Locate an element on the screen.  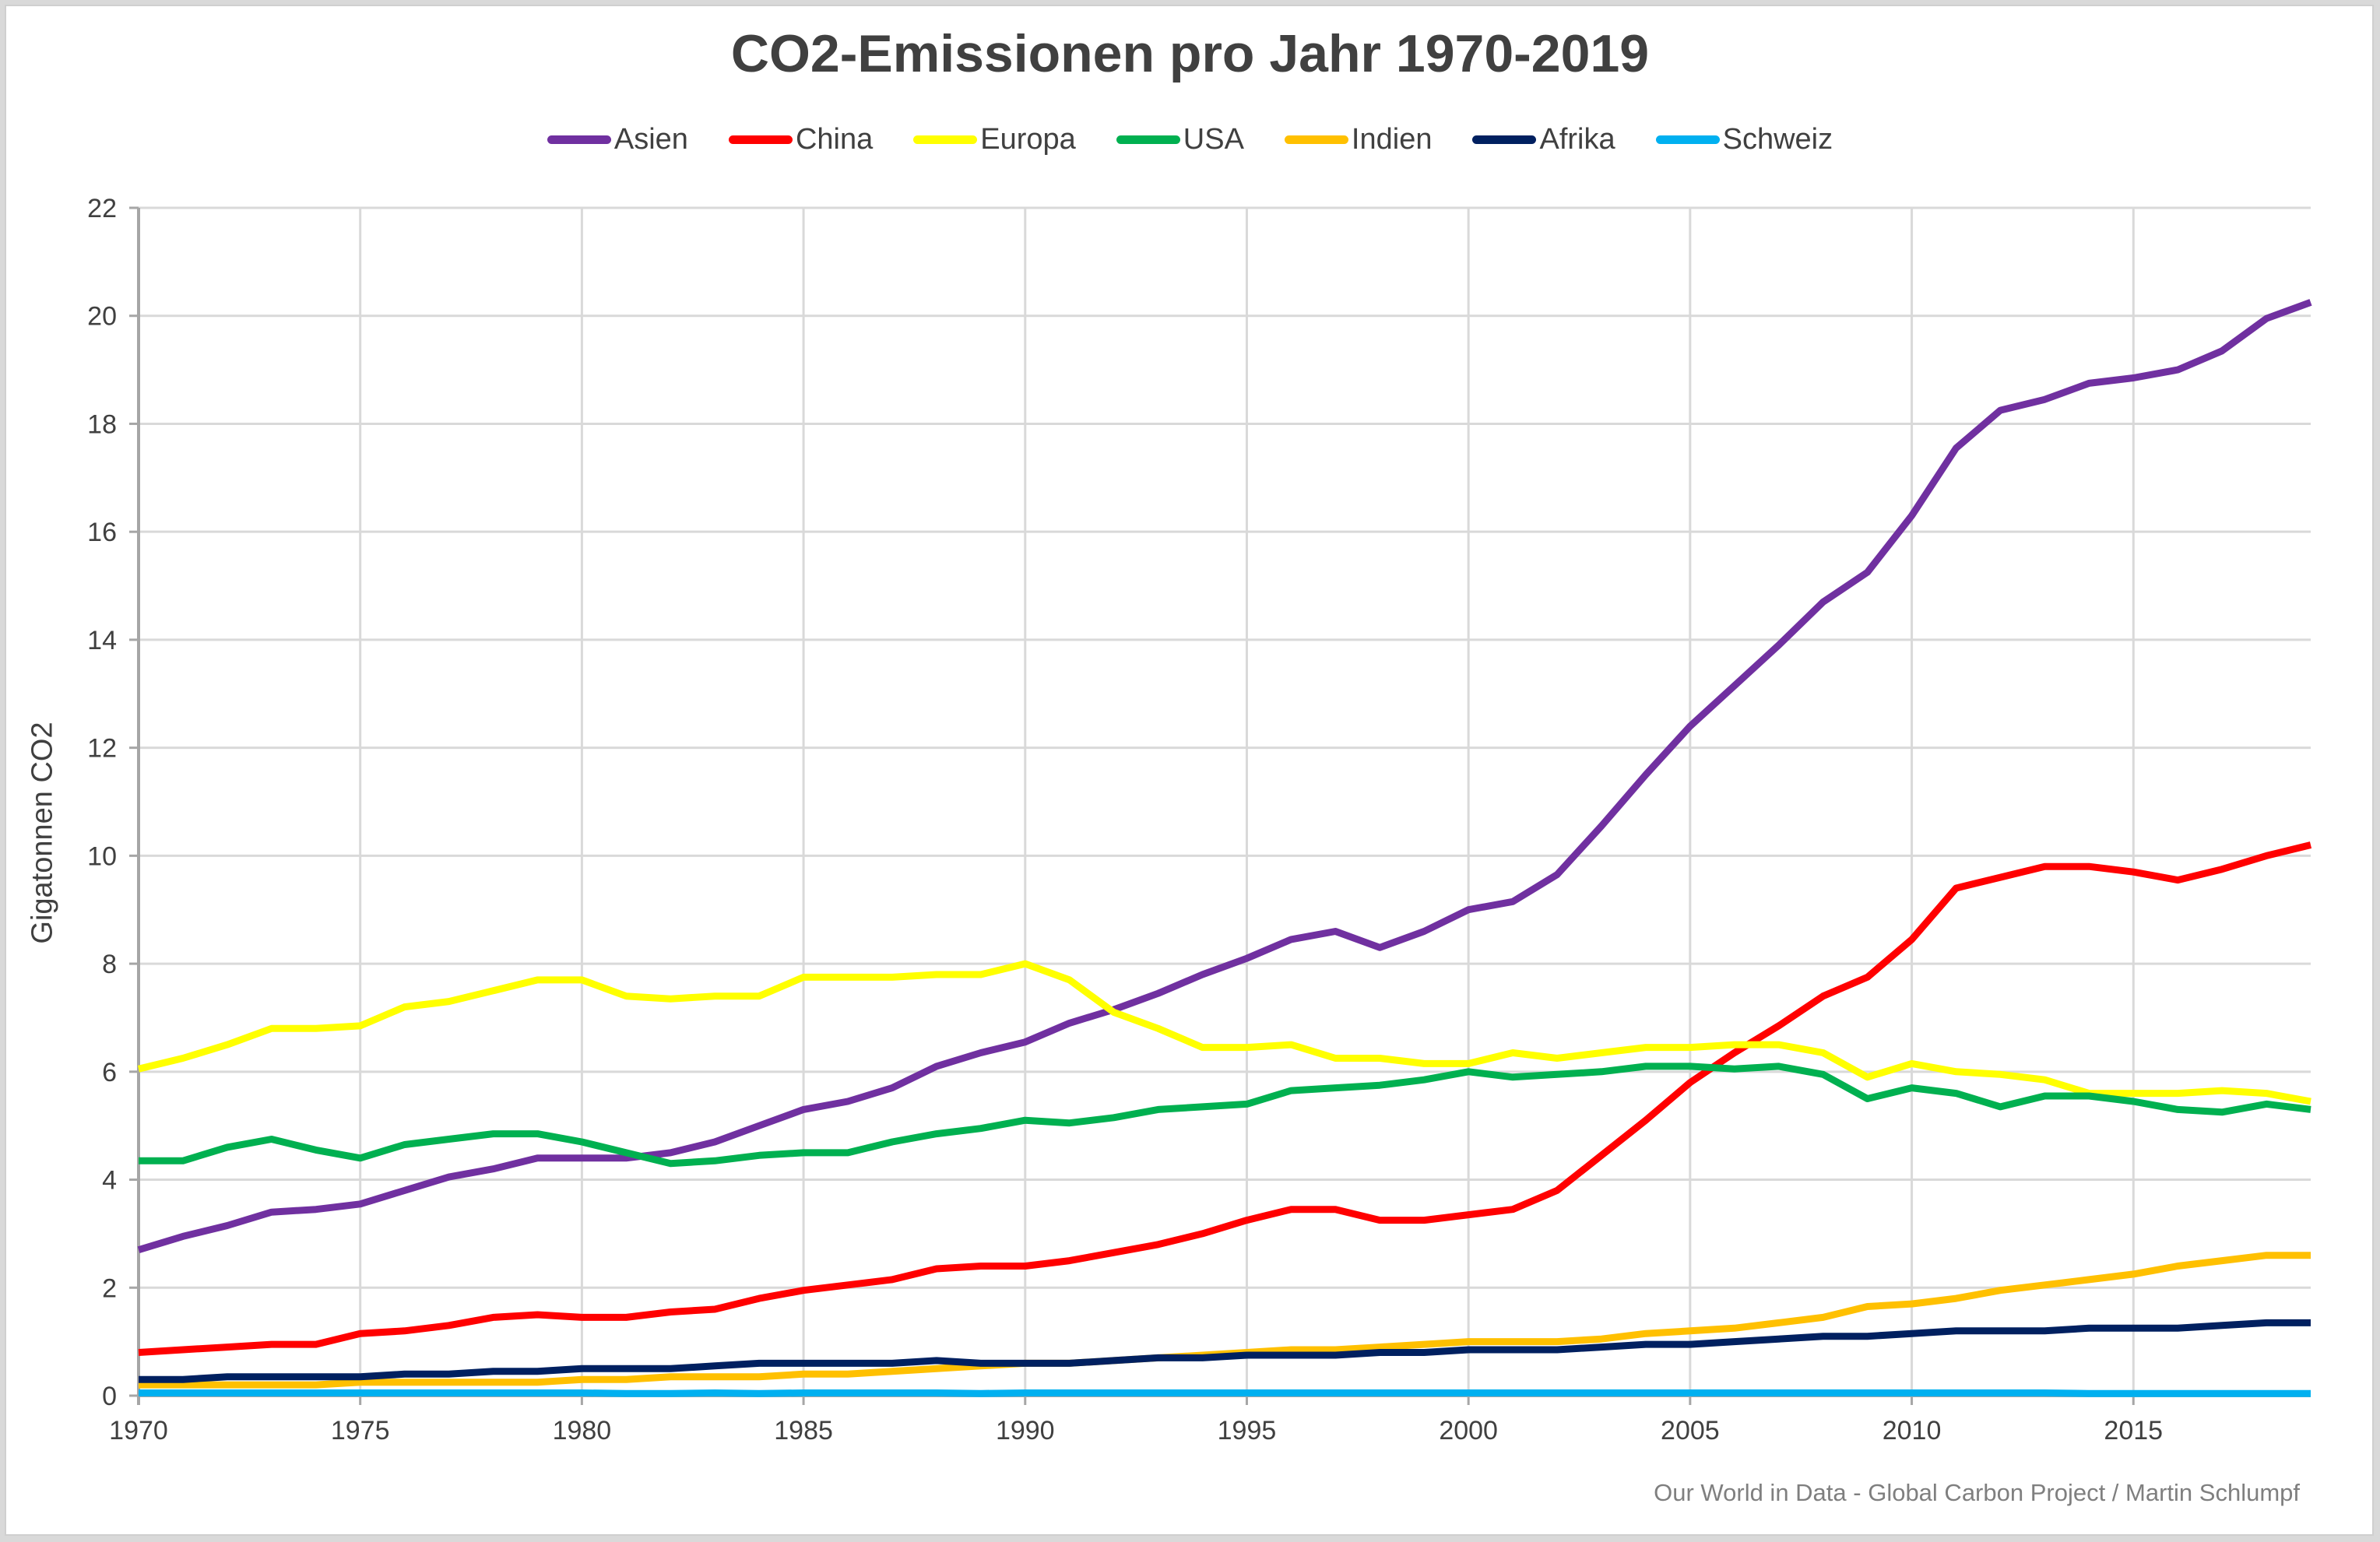
legend-label: Europa is located at coordinates (1028, 139).